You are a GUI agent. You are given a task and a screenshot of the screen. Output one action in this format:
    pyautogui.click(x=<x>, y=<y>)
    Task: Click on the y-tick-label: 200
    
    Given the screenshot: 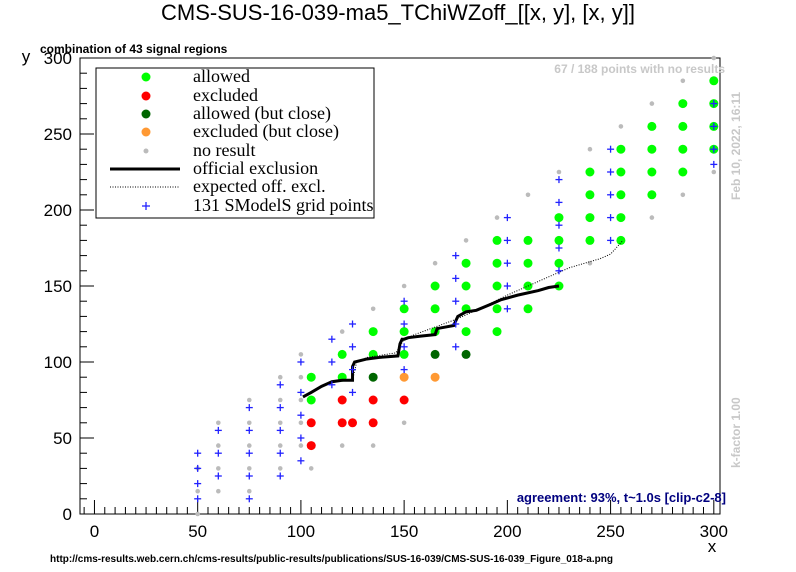 What is the action you would take?
    pyautogui.click(x=58, y=210)
    